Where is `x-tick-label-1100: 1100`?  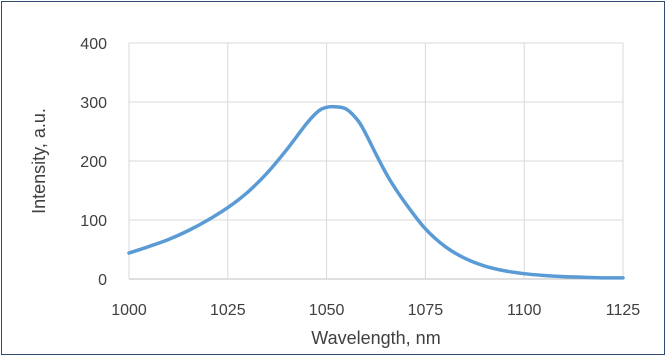
x-tick-label-1100: 1100 is located at coordinates (524, 310).